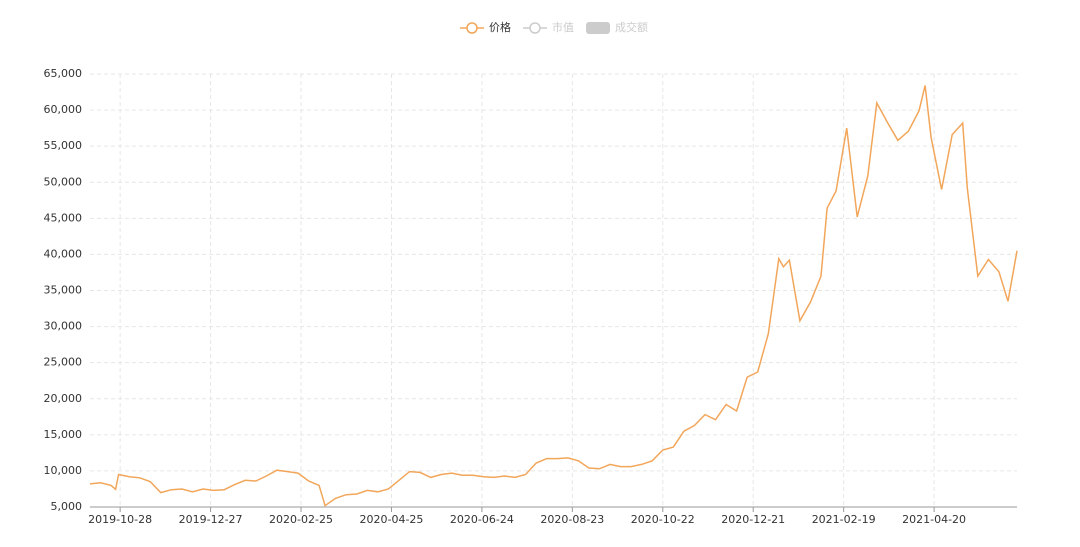 Image resolution: width=1080 pixels, height=547 pixels. What do you see at coordinates (63, 145) in the screenshot?
I see `y-tick-label: 55,000` at bounding box center [63, 145].